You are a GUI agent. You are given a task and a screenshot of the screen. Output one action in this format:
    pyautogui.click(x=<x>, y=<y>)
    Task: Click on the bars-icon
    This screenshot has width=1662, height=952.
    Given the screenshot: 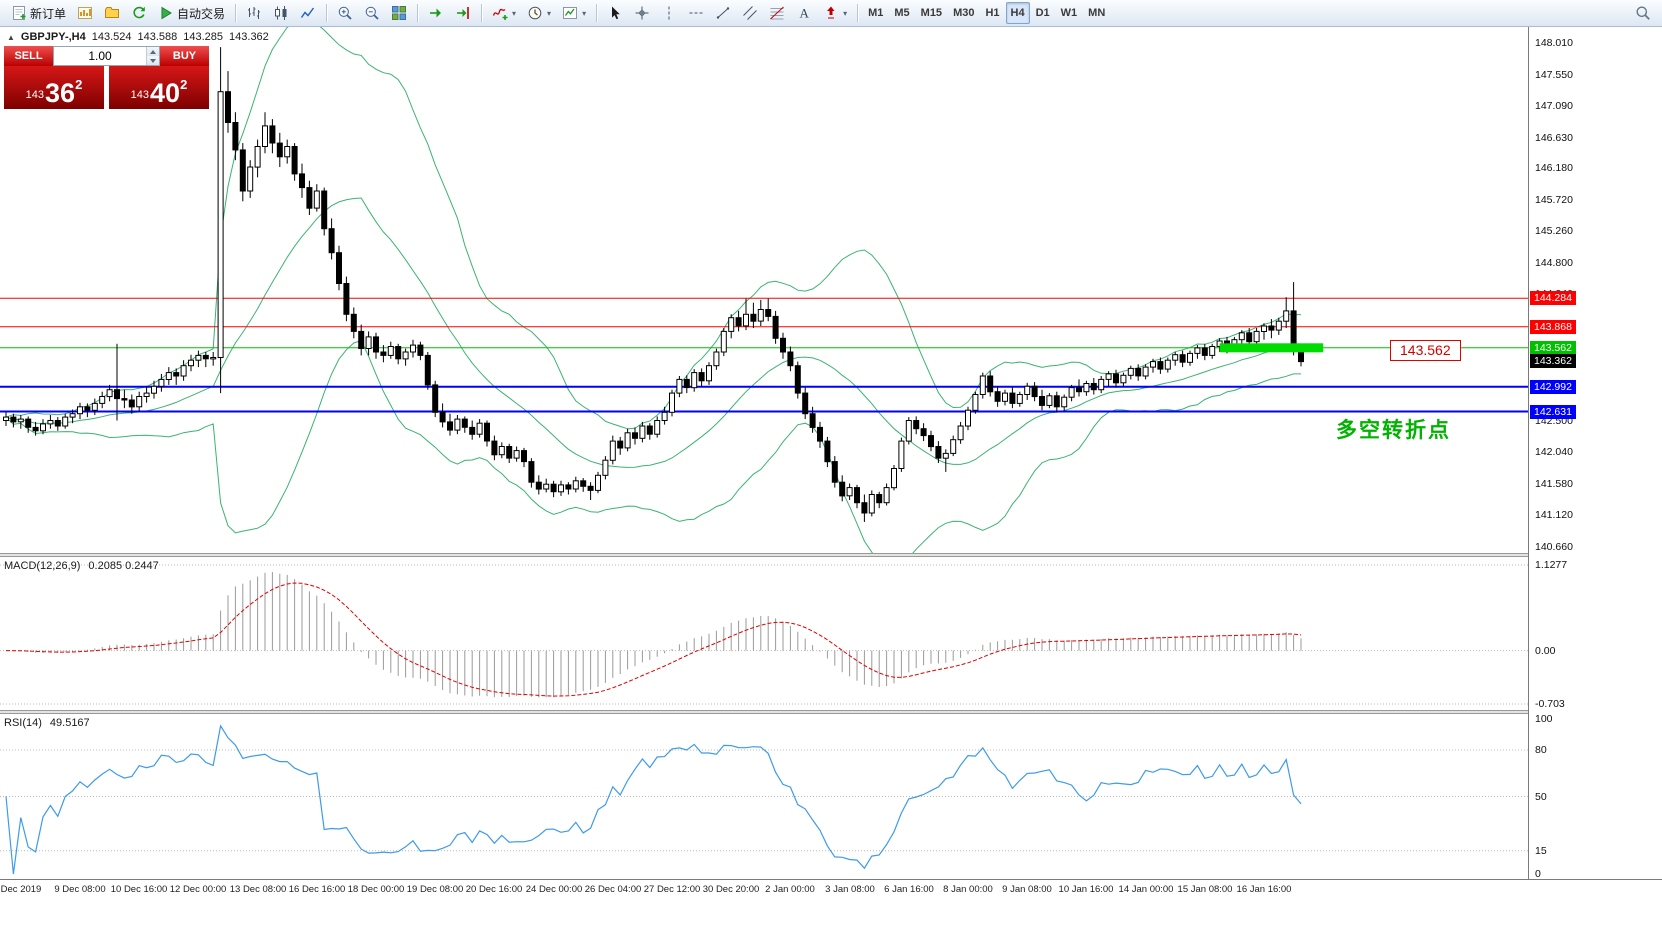 What is the action you would take?
    pyautogui.click(x=254, y=13)
    